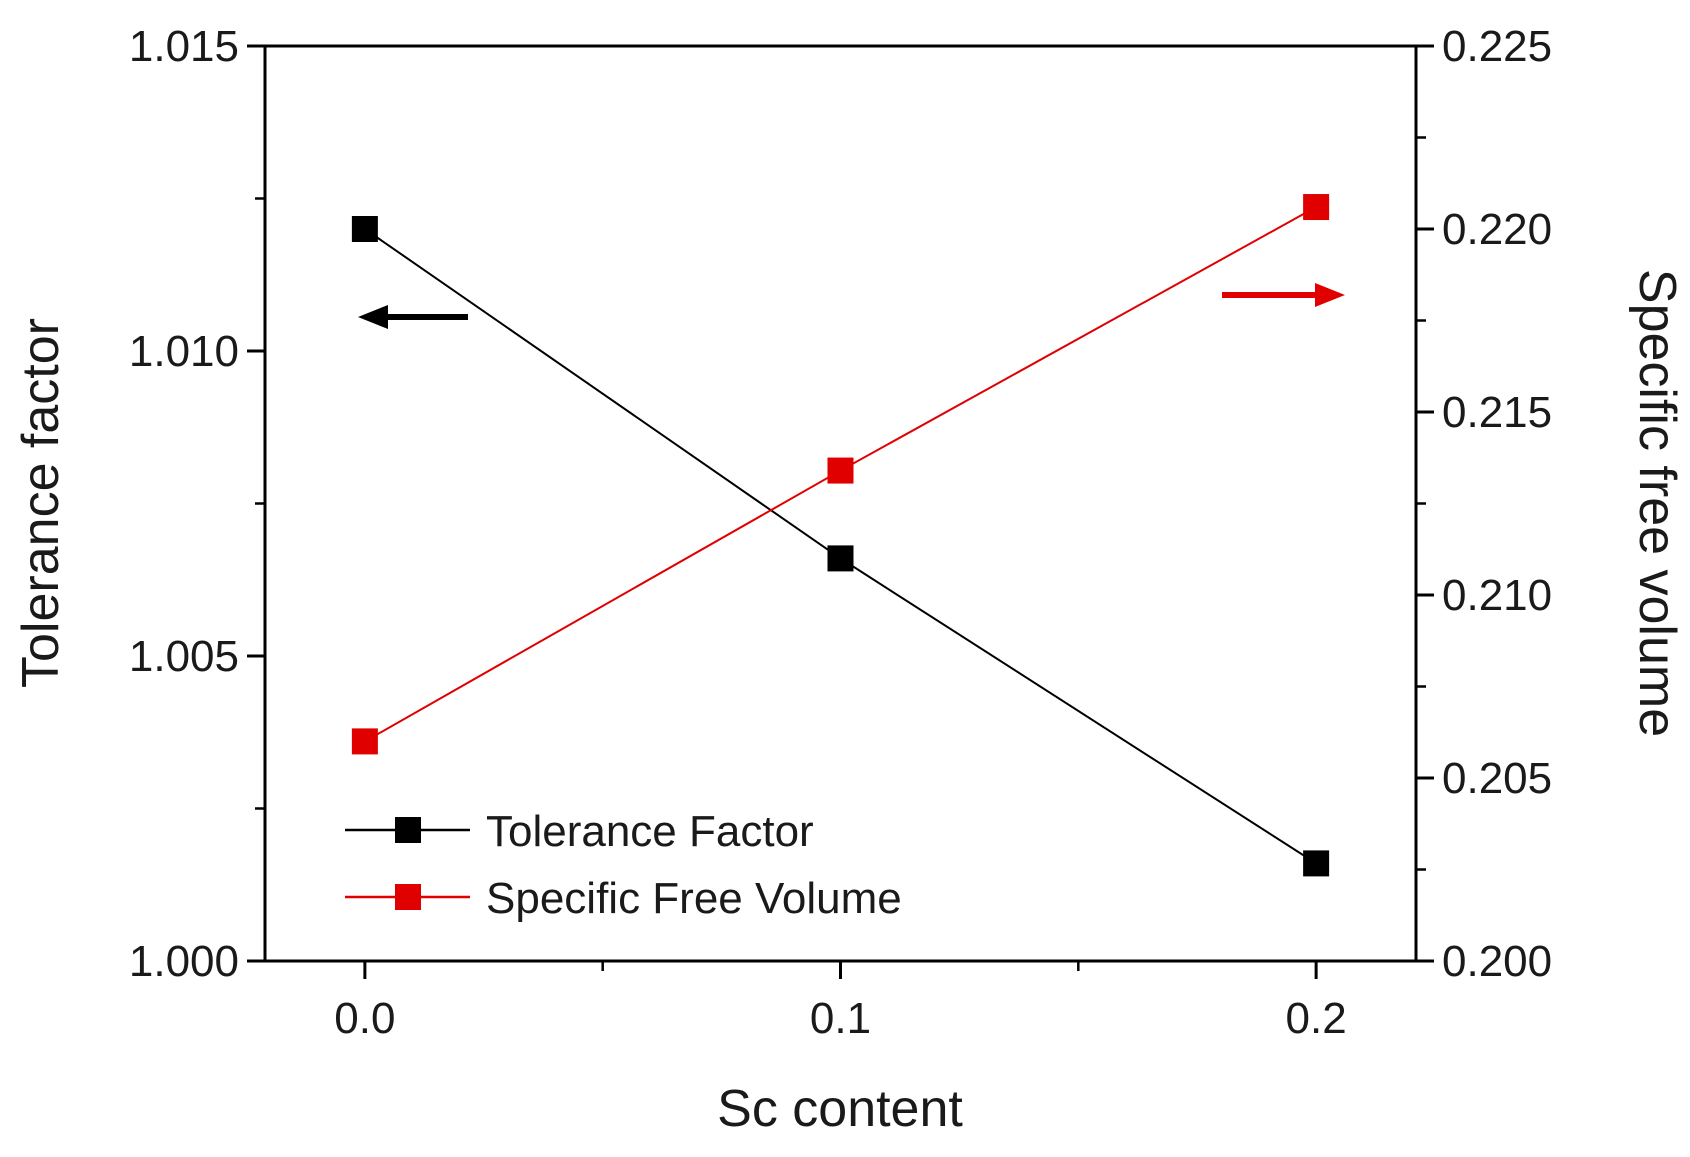 This screenshot has height=1157, width=1690. What do you see at coordinates (373, 317) in the screenshot?
I see `arrow-left-head` at bounding box center [373, 317].